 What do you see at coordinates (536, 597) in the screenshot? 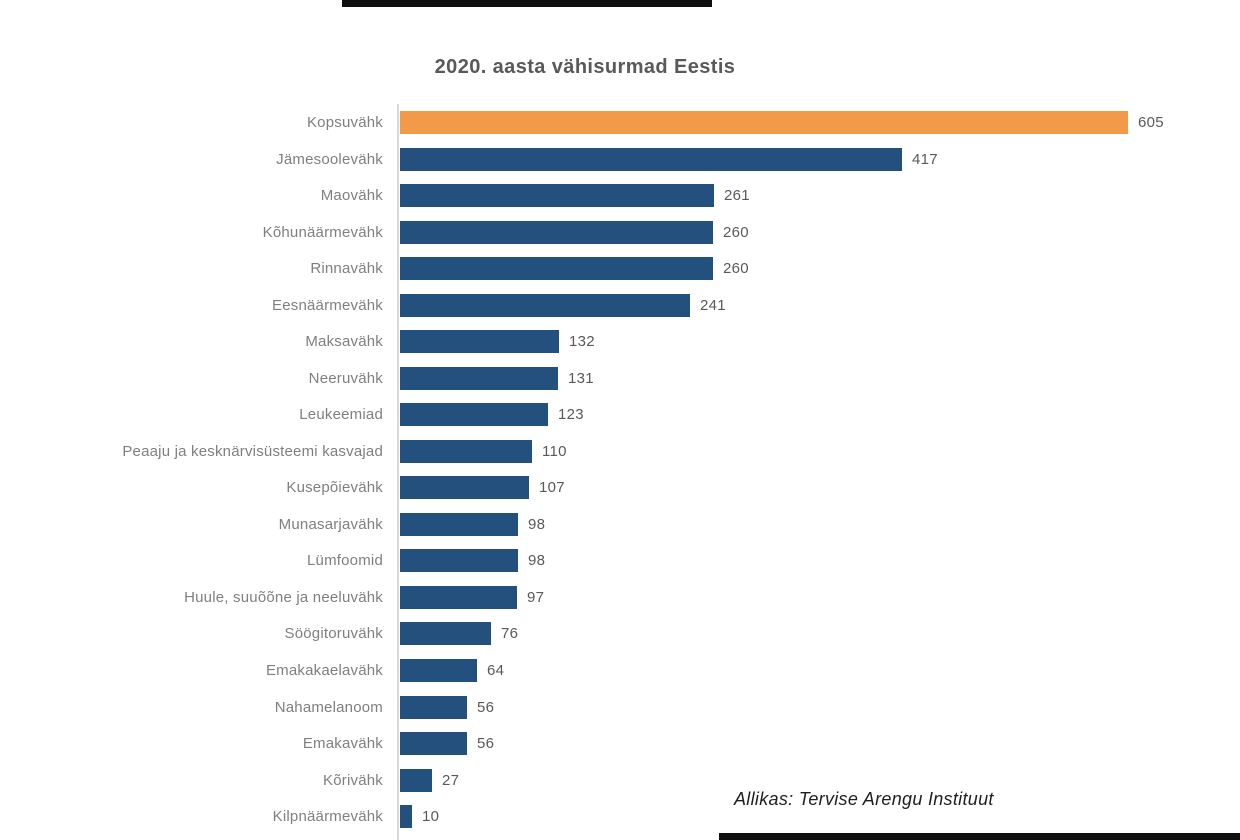
I see `value-label: 97` at bounding box center [536, 597].